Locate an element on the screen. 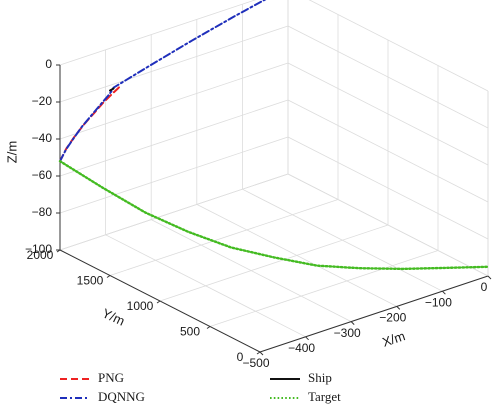 The height and width of the screenshot is (407, 500). x-tick-label: 0 is located at coordinates (484, 287).